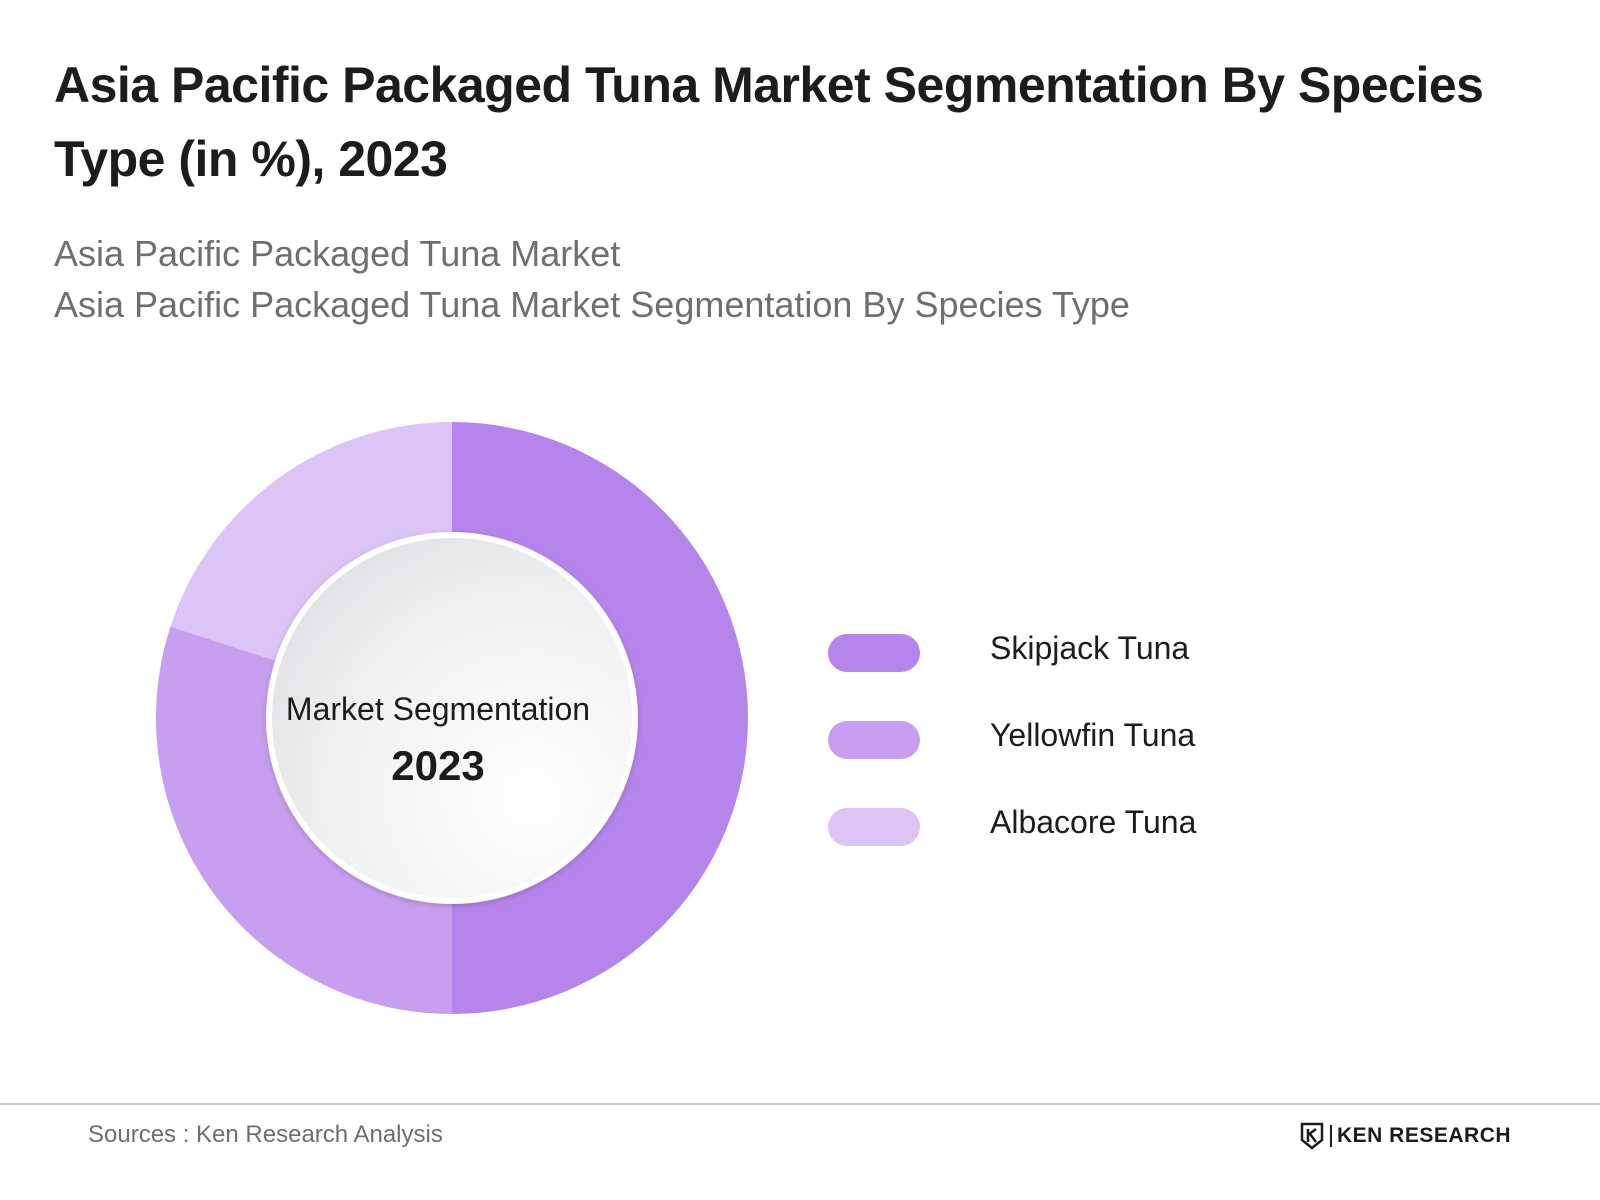  What do you see at coordinates (874, 653) in the screenshot?
I see `legend-swatch-skipjack` at bounding box center [874, 653].